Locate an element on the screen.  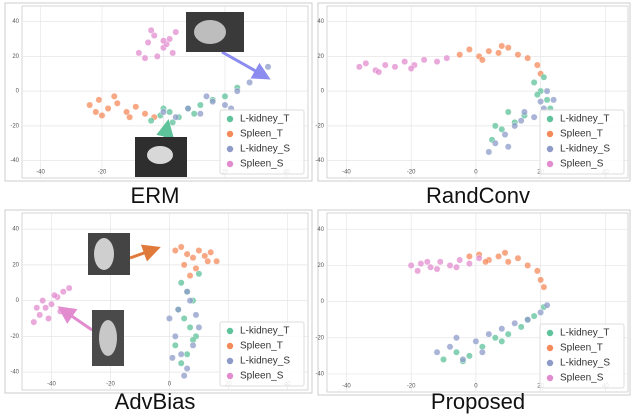
chart-title: ERM is located at coordinates (155, 195).